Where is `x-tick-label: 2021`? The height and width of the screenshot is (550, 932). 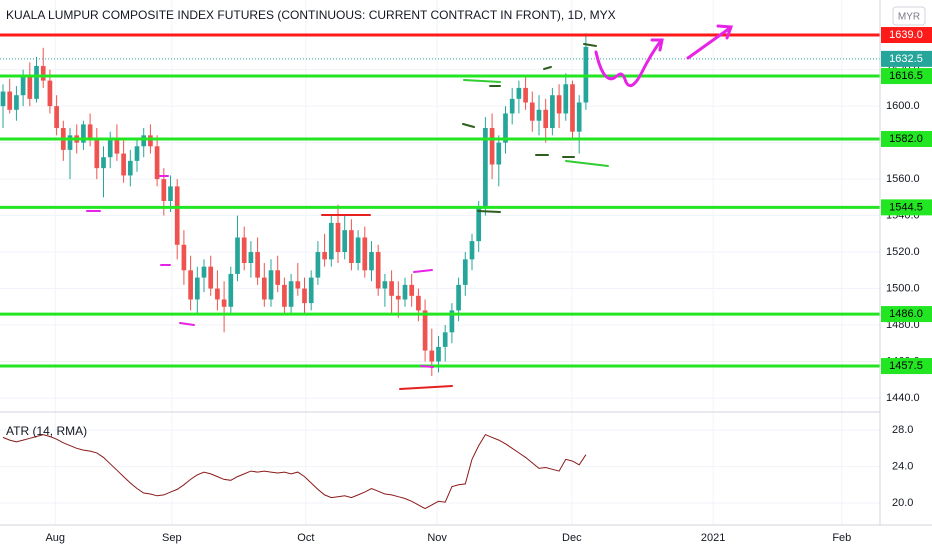 x-tick-label: 2021 is located at coordinates (713, 538).